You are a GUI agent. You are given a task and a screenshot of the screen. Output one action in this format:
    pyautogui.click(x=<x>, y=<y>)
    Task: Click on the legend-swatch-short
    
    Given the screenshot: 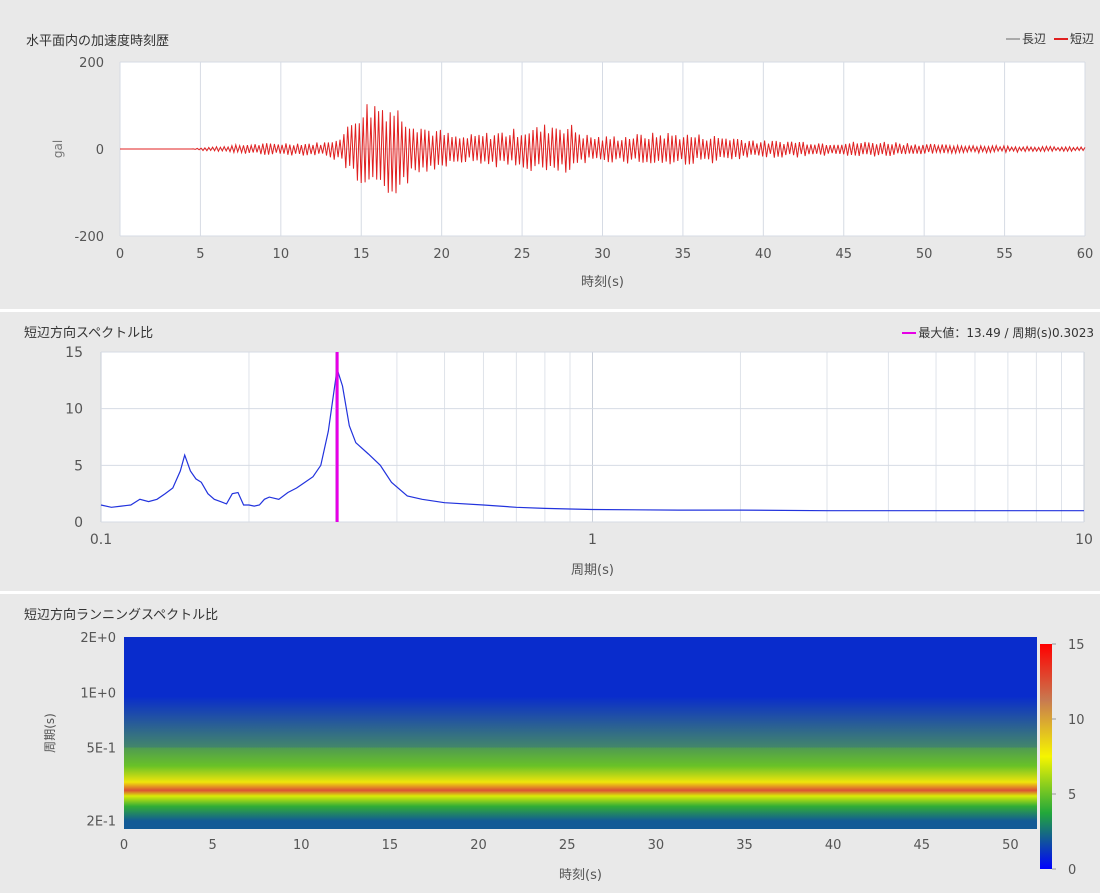 What is the action you would take?
    pyautogui.click(x=1060, y=38)
    